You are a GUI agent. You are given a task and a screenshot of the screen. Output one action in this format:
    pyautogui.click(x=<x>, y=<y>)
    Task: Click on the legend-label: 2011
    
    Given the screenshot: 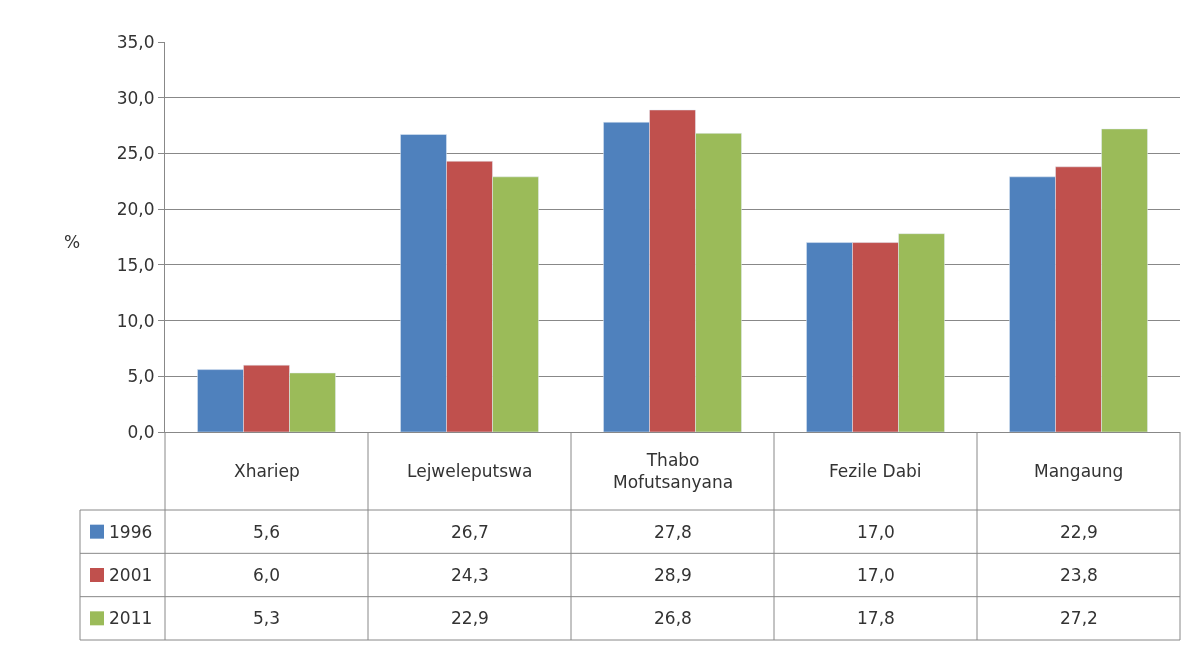 What is the action you would take?
    pyautogui.click(x=131, y=618)
    